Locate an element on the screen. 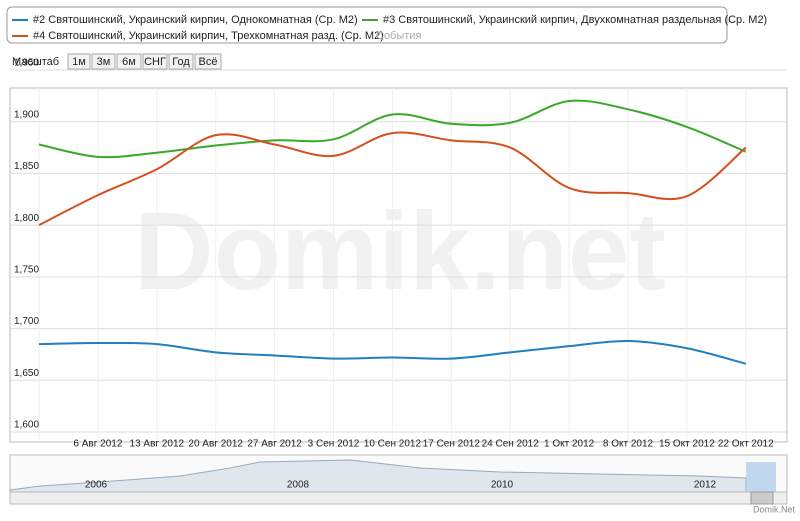  range-button: Год is located at coordinates (181, 61).